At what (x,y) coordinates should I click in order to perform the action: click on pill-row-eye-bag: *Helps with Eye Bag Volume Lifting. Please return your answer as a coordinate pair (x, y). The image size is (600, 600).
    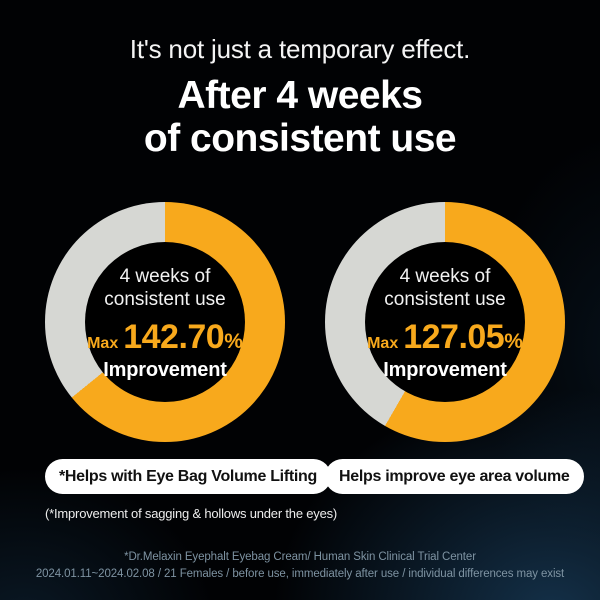
    Looking at the image, I should click on (188, 476).